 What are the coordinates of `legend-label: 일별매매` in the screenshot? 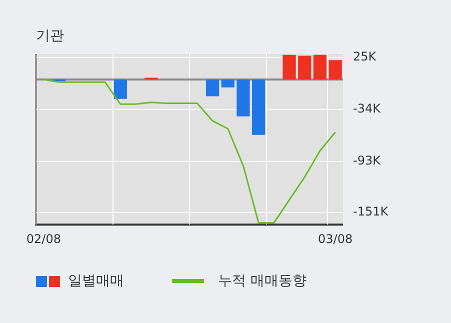 It's located at (96, 281).